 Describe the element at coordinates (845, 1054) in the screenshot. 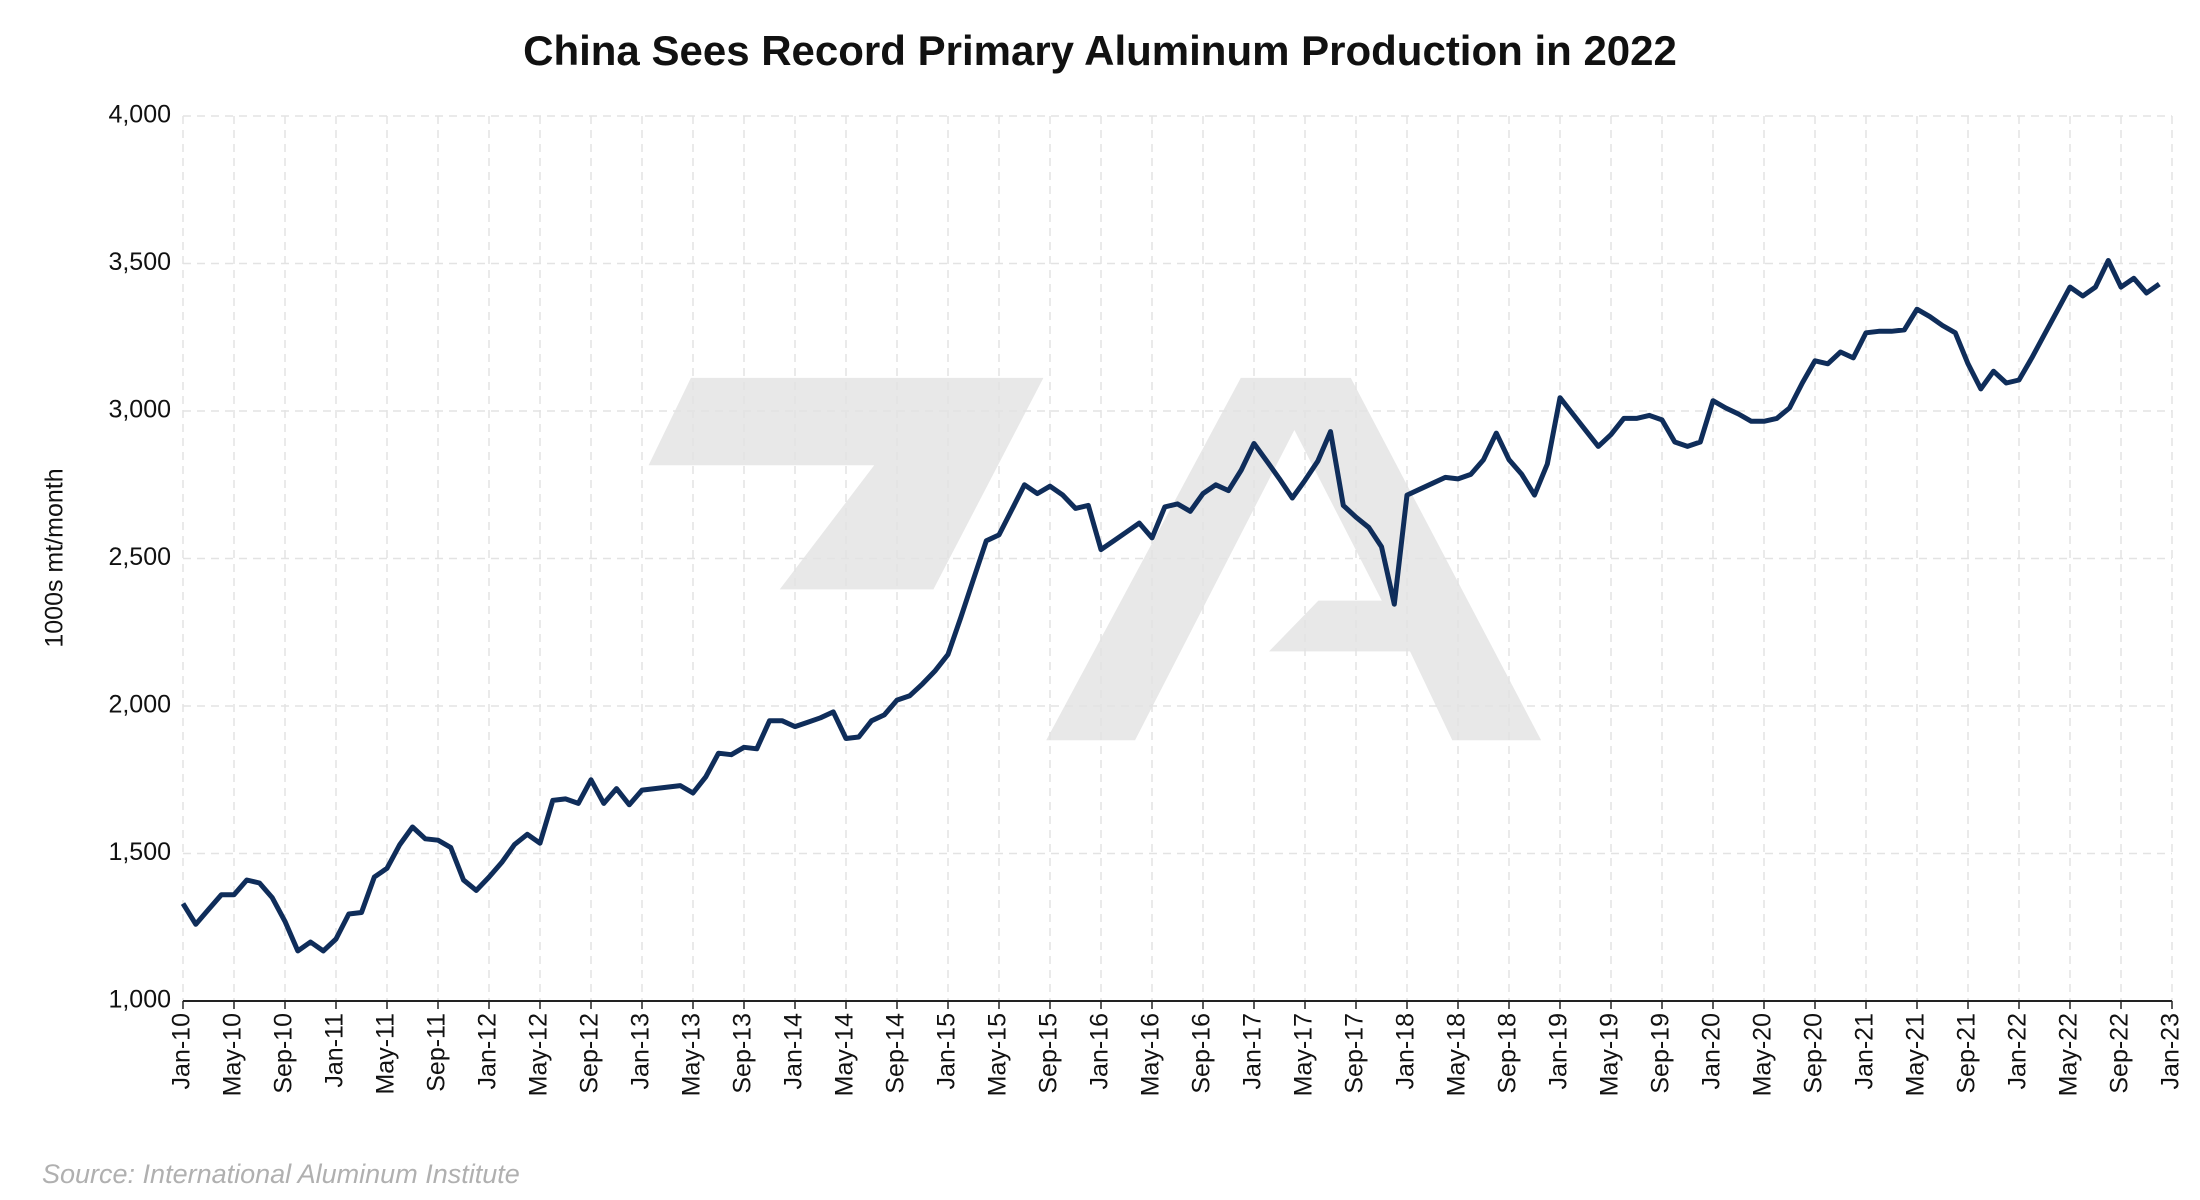

I see `x-tick-label: May-14` at that location.